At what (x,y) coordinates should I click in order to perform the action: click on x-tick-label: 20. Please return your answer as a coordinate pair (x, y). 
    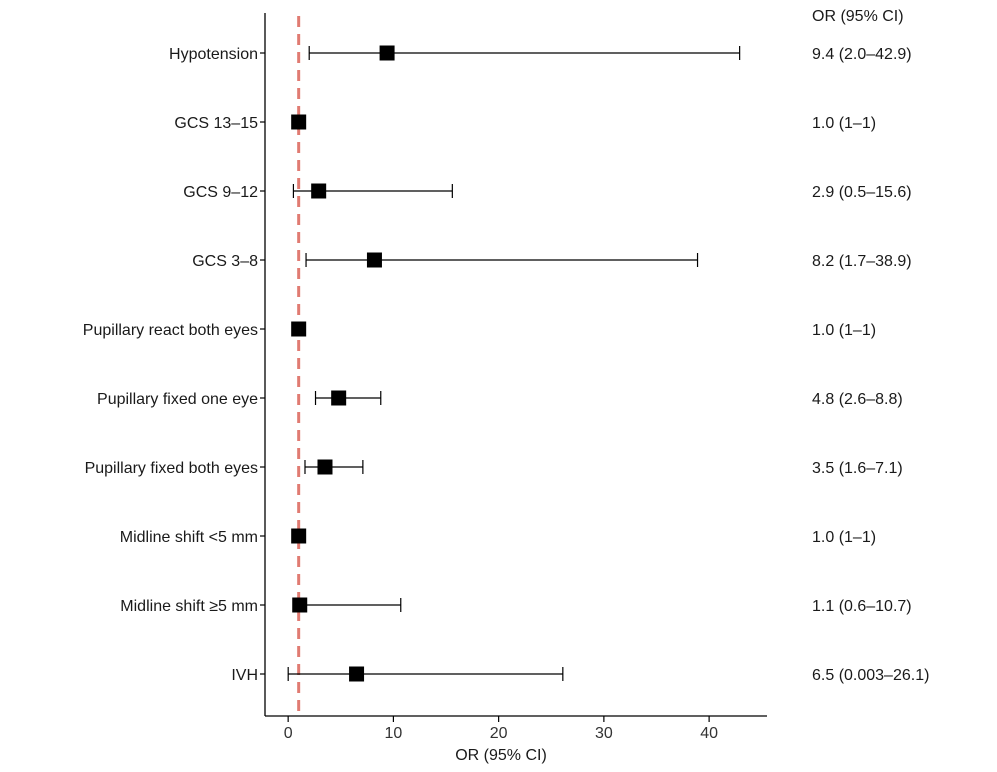
    Looking at the image, I should click on (499, 733).